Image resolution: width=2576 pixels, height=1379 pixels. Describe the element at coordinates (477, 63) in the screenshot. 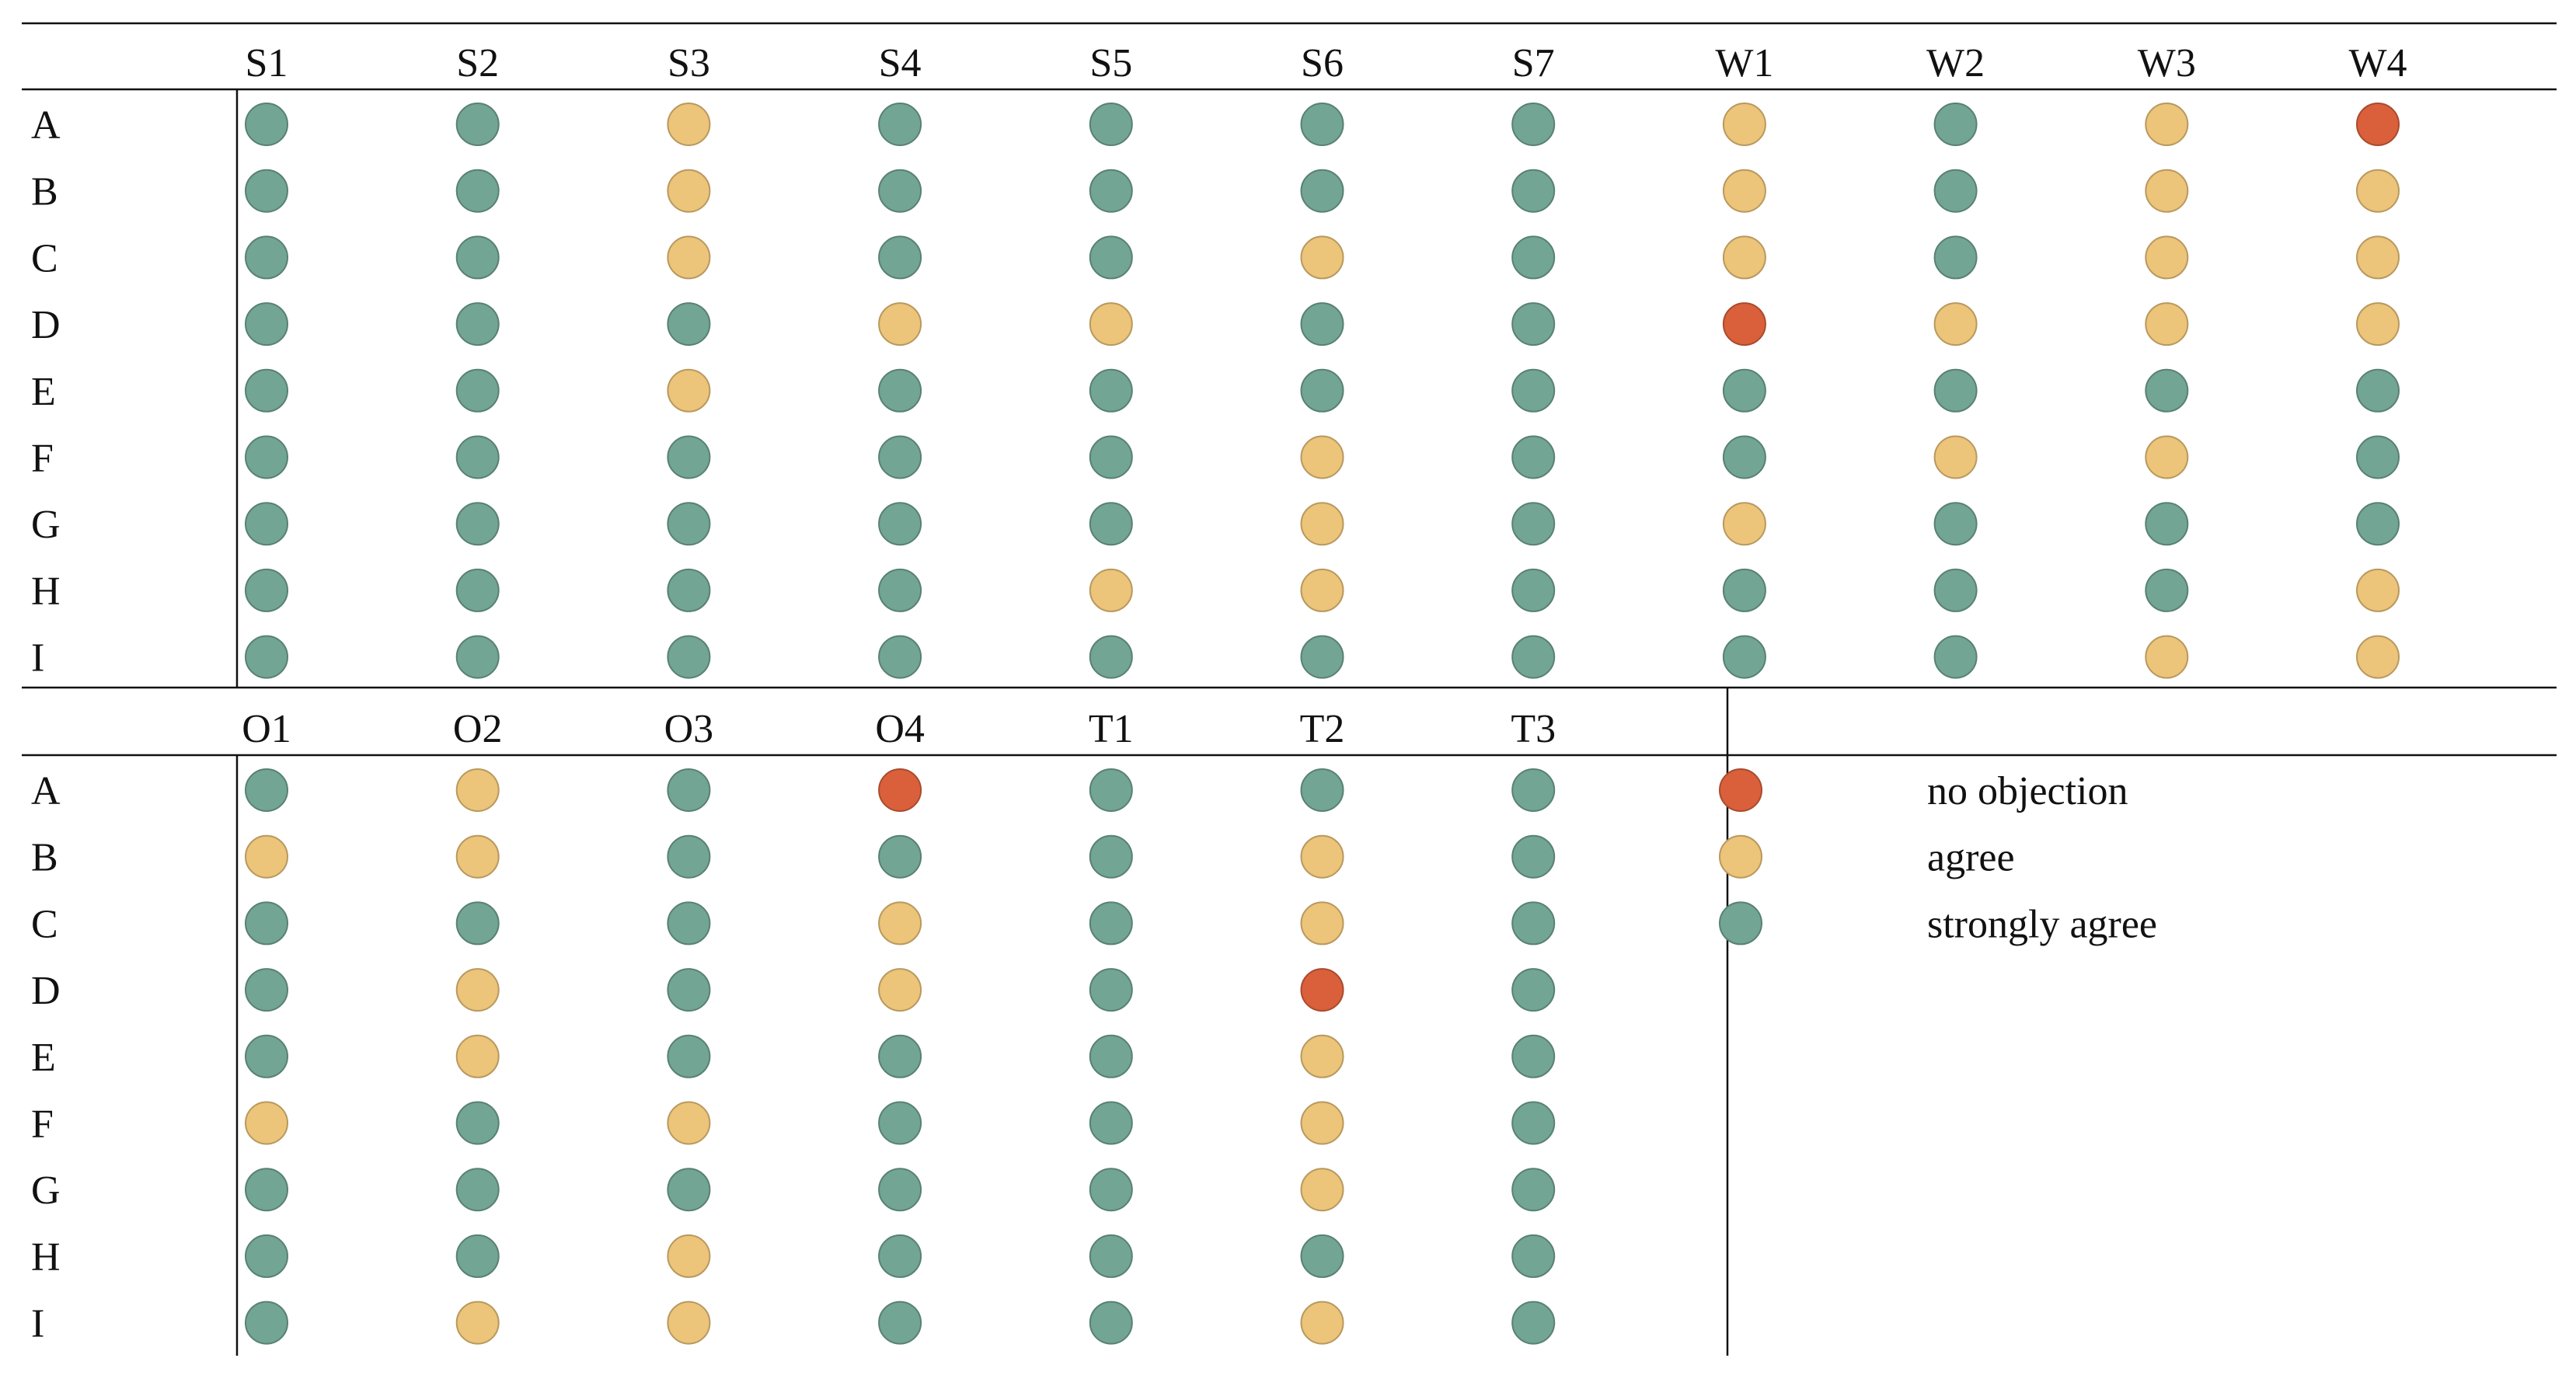

I see `column-header: S2` at that location.